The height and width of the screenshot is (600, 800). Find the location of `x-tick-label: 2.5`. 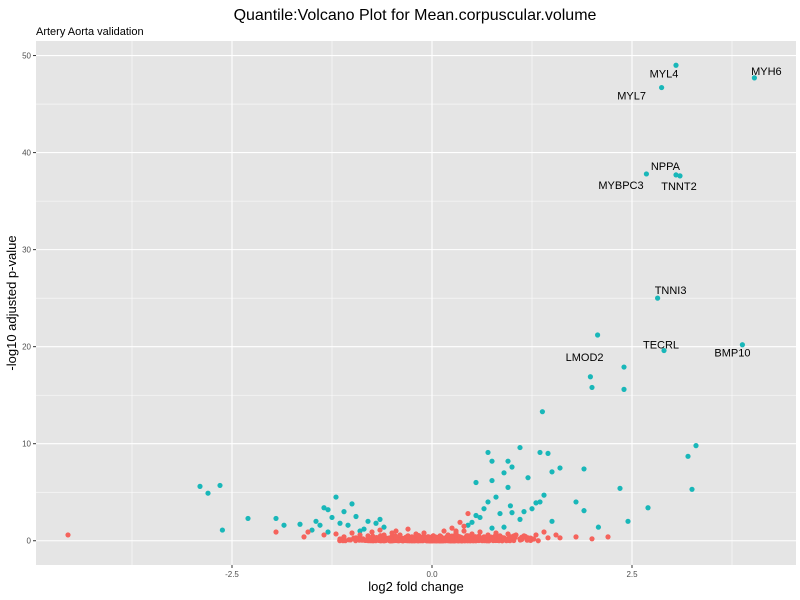

x-tick-label: 2.5 is located at coordinates (632, 574).